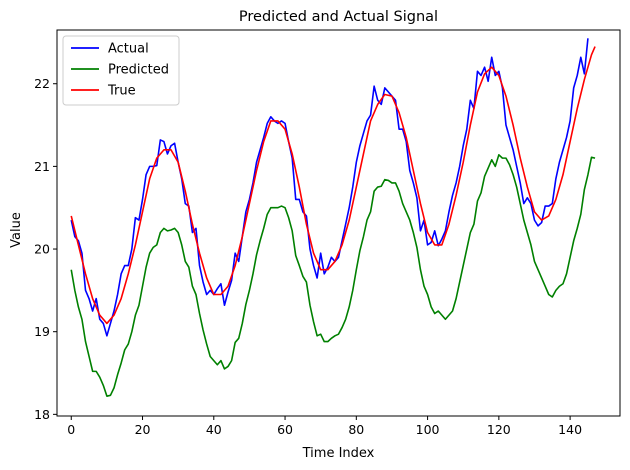  What do you see at coordinates (570, 429) in the screenshot?
I see `x-tick-label: 140` at bounding box center [570, 429].